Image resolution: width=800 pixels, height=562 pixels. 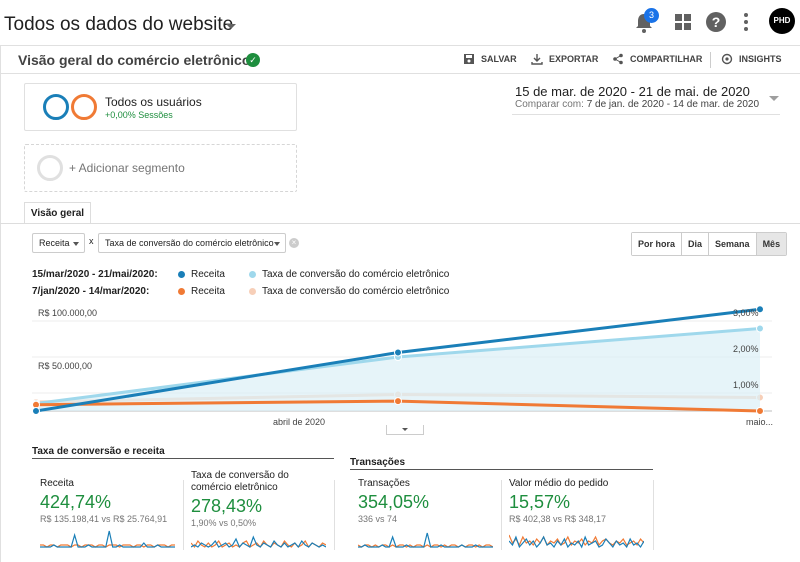 I want to click on share-button: COMPARTILHAR, so click(x=657, y=59).